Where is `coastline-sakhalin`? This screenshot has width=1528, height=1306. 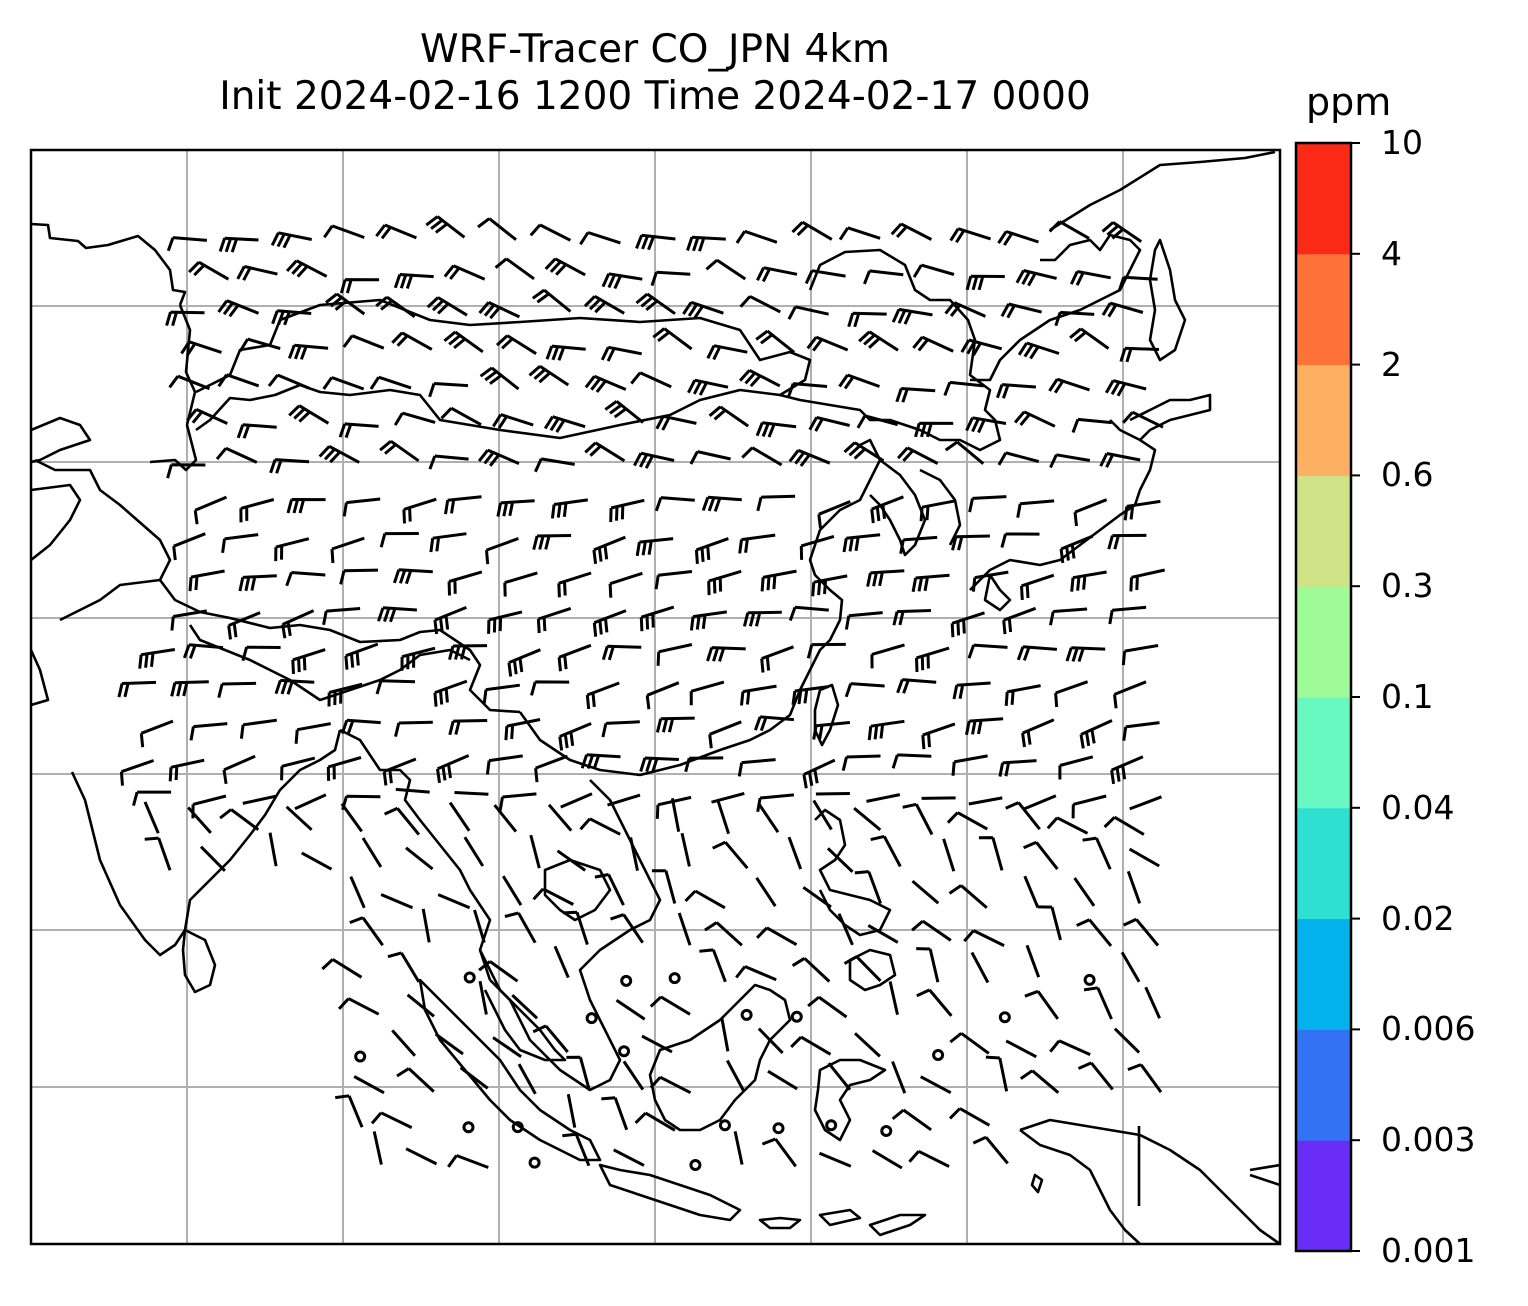 coastline-sakhalin is located at coordinates (1167, 300).